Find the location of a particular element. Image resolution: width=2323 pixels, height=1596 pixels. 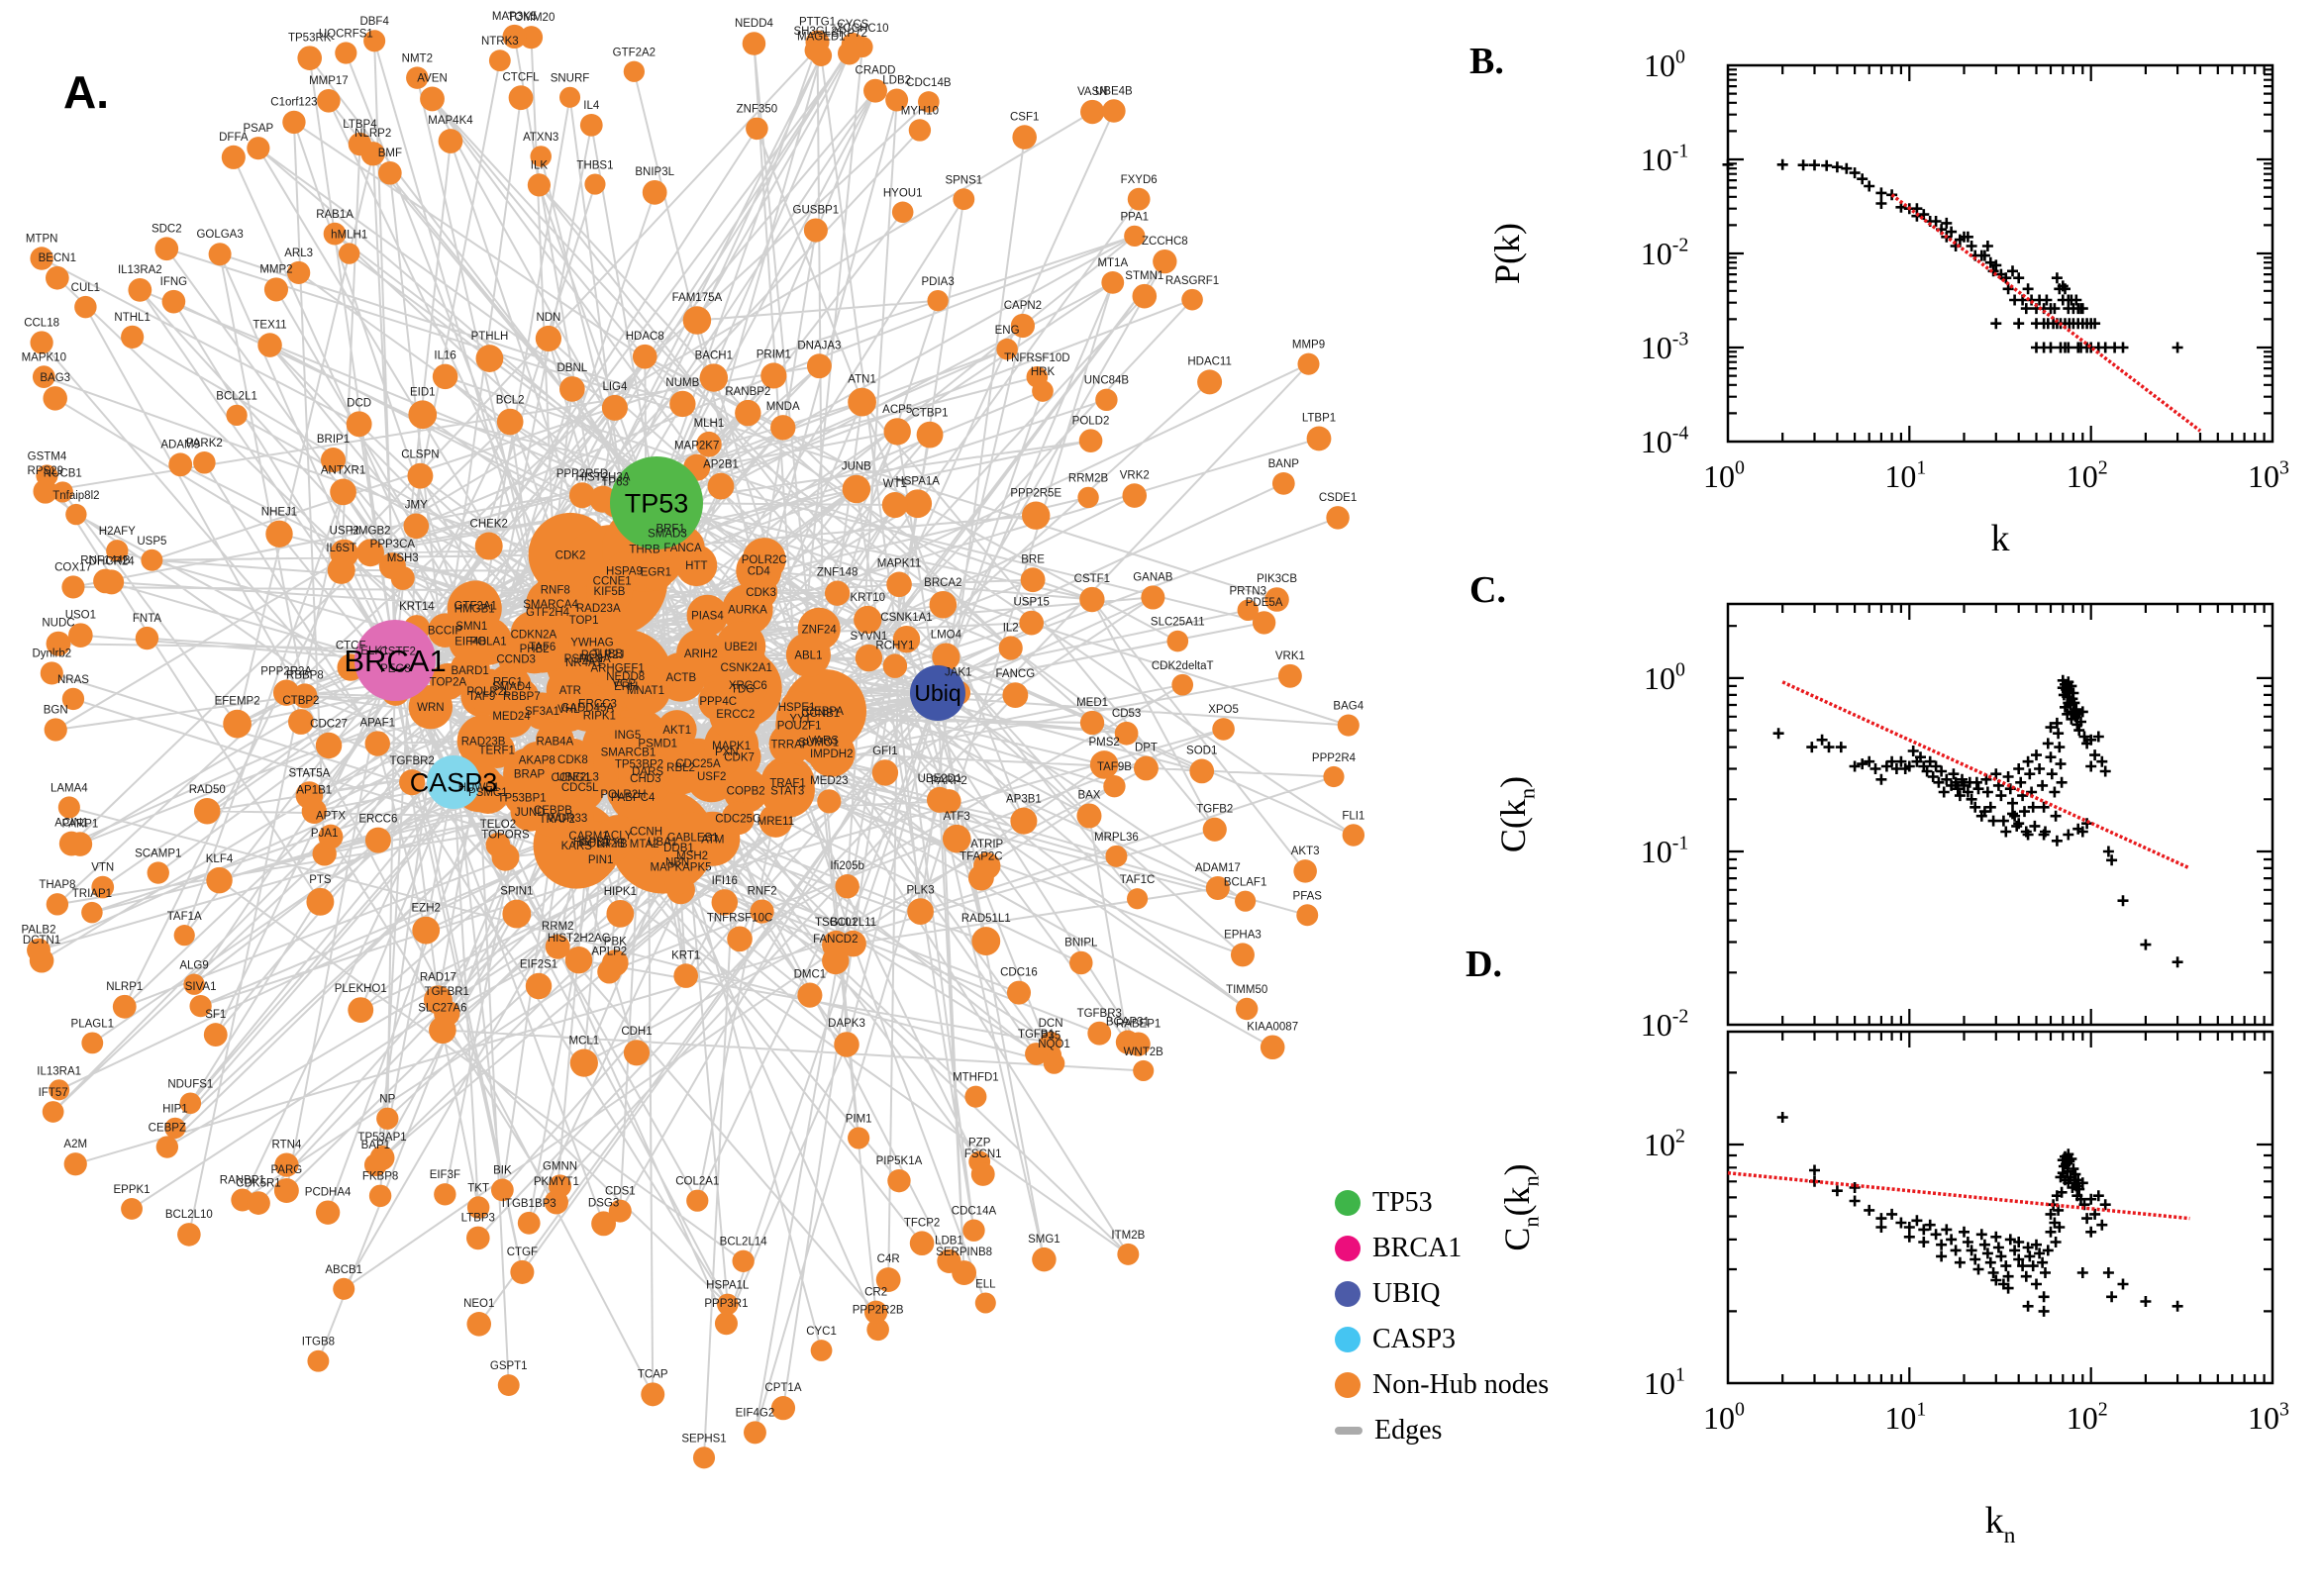

node-label: CABLES1 is located at coordinates (693, 838).